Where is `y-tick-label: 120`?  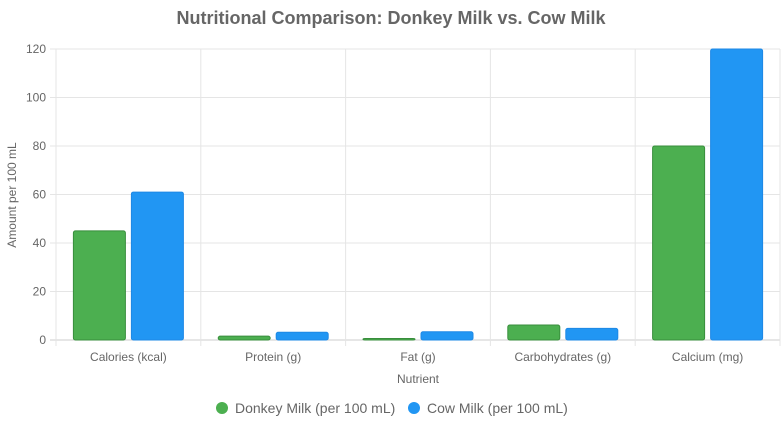
y-tick-label: 120 is located at coordinates (36, 49).